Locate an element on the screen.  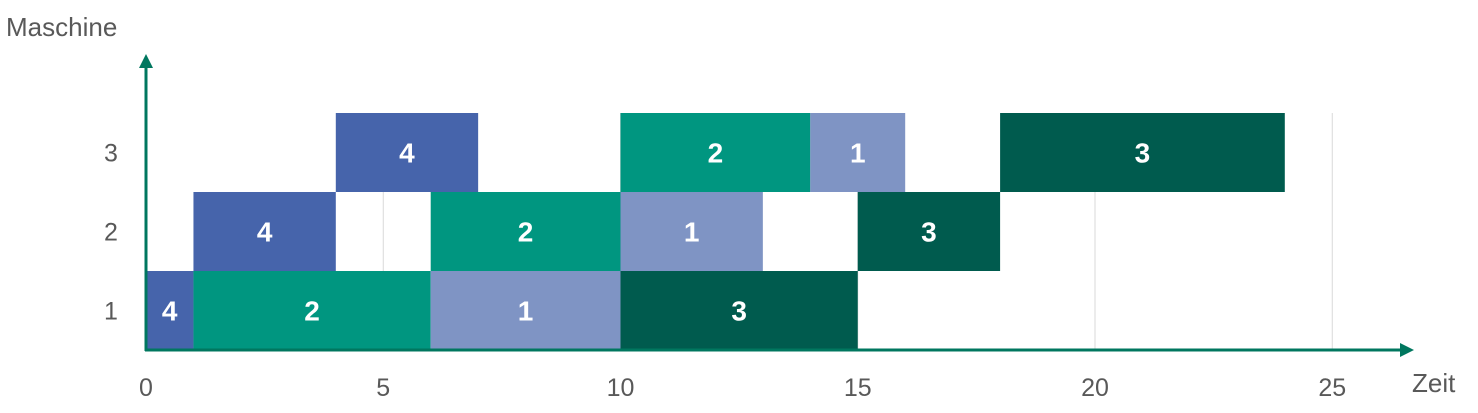
x-tick-label-20: 20 is located at coordinates (1095, 388).